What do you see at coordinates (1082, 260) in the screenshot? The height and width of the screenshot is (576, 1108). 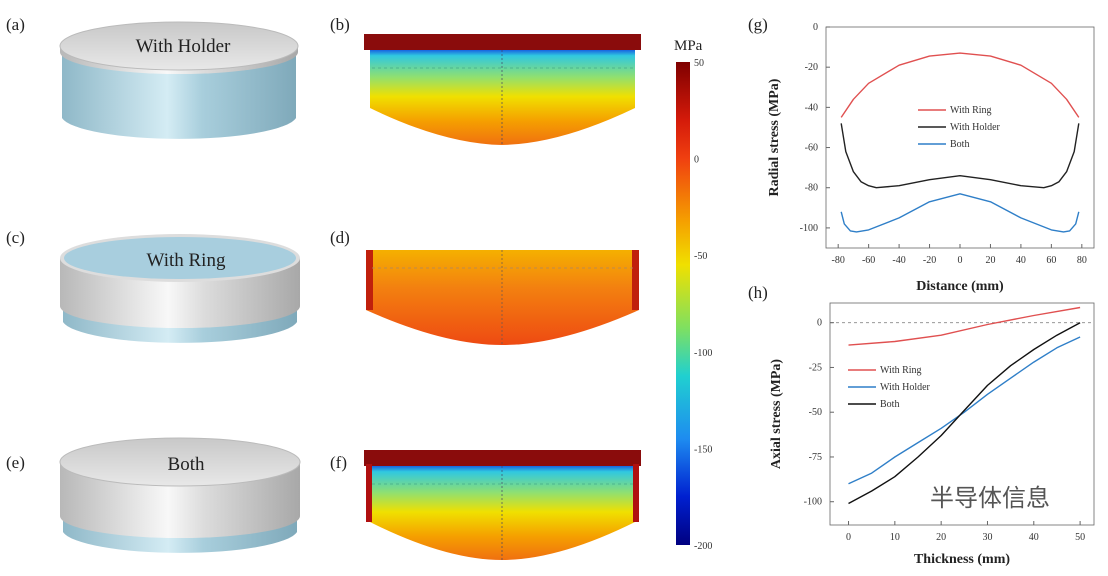 I see `x-tick-label: 80` at bounding box center [1082, 260].